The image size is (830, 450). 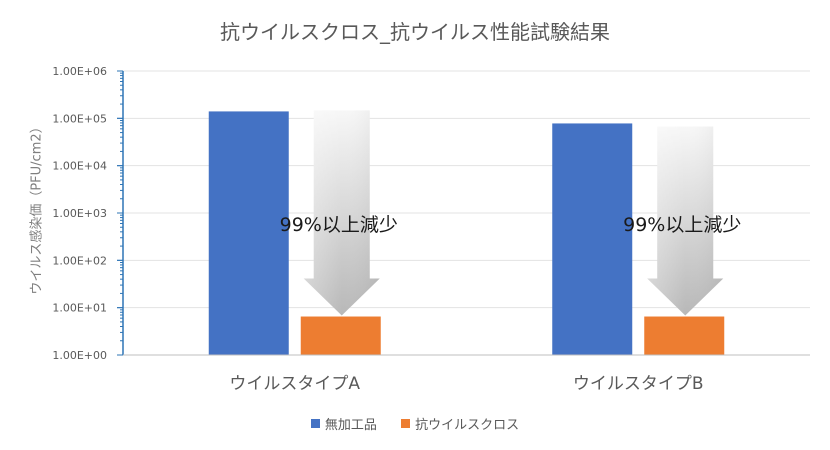 I want to click on x-category-label: ウイルスタイプB, so click(x=638, y=384).